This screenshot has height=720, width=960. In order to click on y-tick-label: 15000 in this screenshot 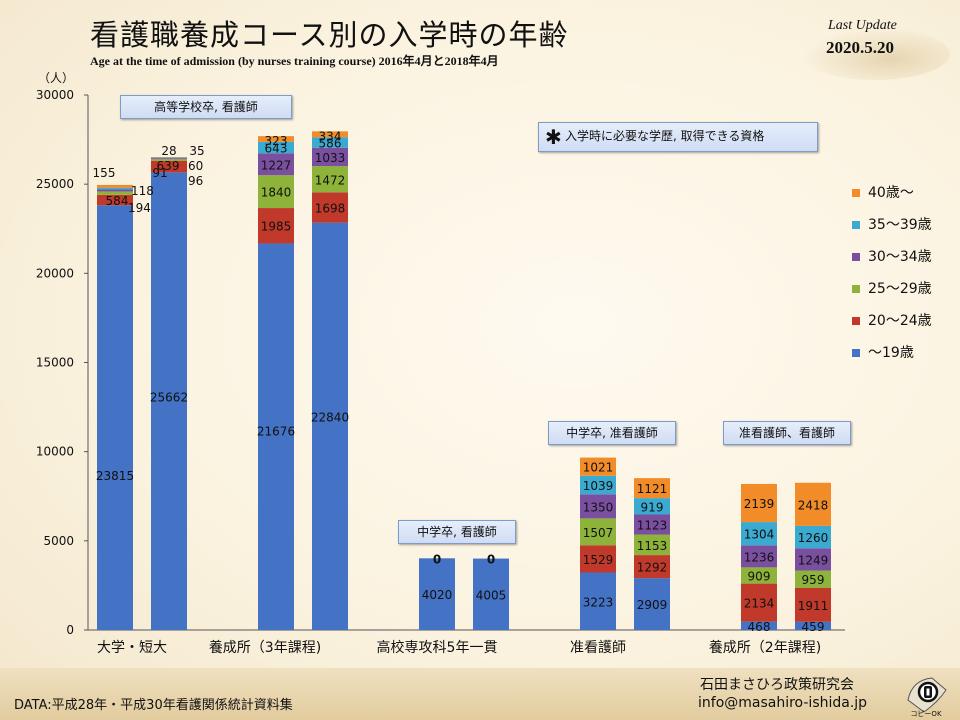, I will do `click(55, 363)`.